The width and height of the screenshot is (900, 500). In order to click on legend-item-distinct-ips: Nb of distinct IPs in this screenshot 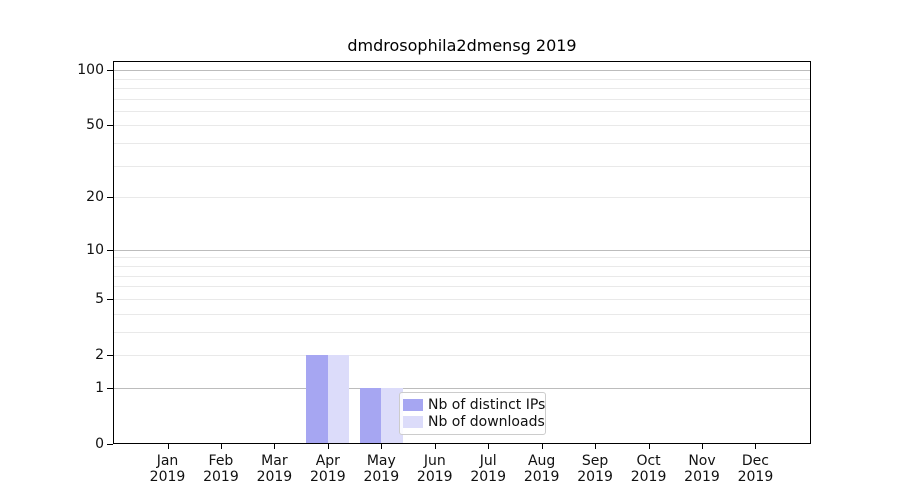, I will do `click(474, 404)`.